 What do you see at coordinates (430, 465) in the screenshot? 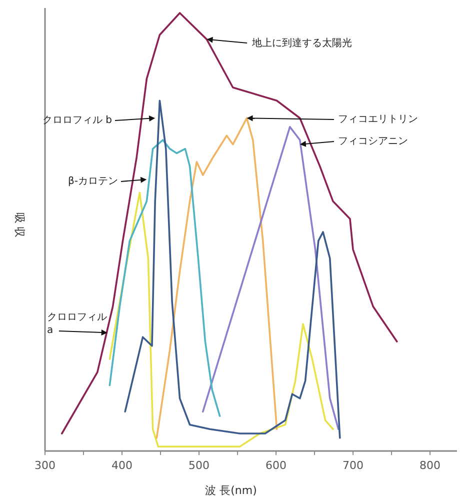
I see `x-tick-label: 800` at bounding box center [430, 465].